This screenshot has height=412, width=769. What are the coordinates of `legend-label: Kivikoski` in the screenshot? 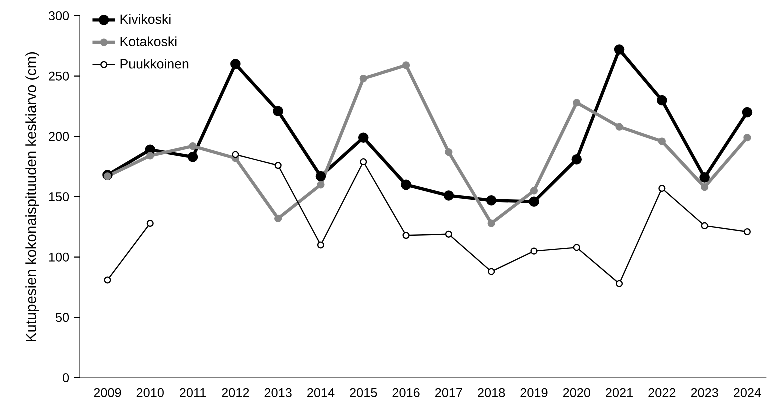 It's located at (145, 19).